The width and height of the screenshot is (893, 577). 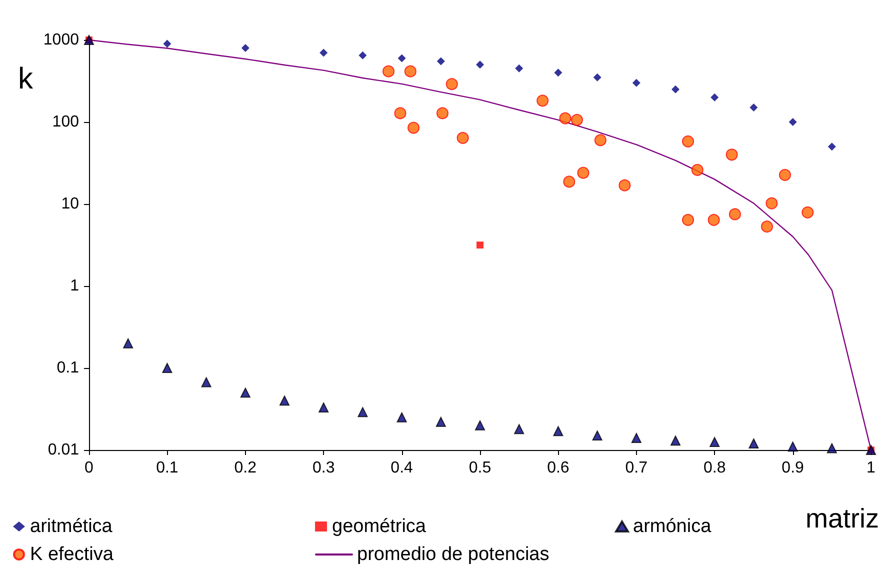 I want to click on y-tick-label: 100, so click(x=66, y=122).